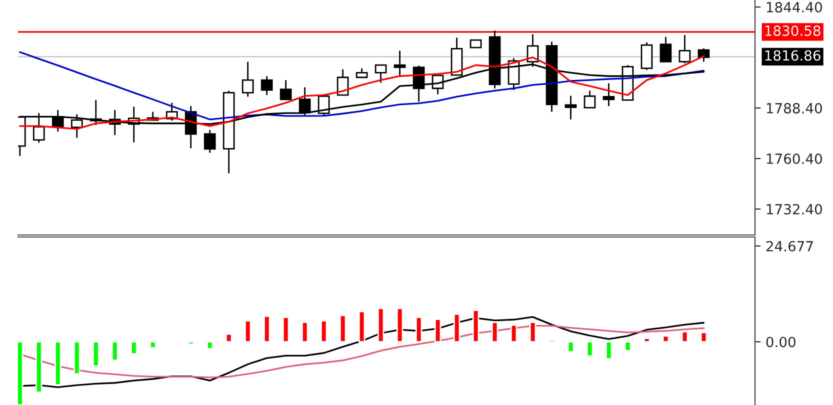 The width and height of the screenshot is (833, 405). I want to click on y-tick-label: 1788.40, so click(794, 108).